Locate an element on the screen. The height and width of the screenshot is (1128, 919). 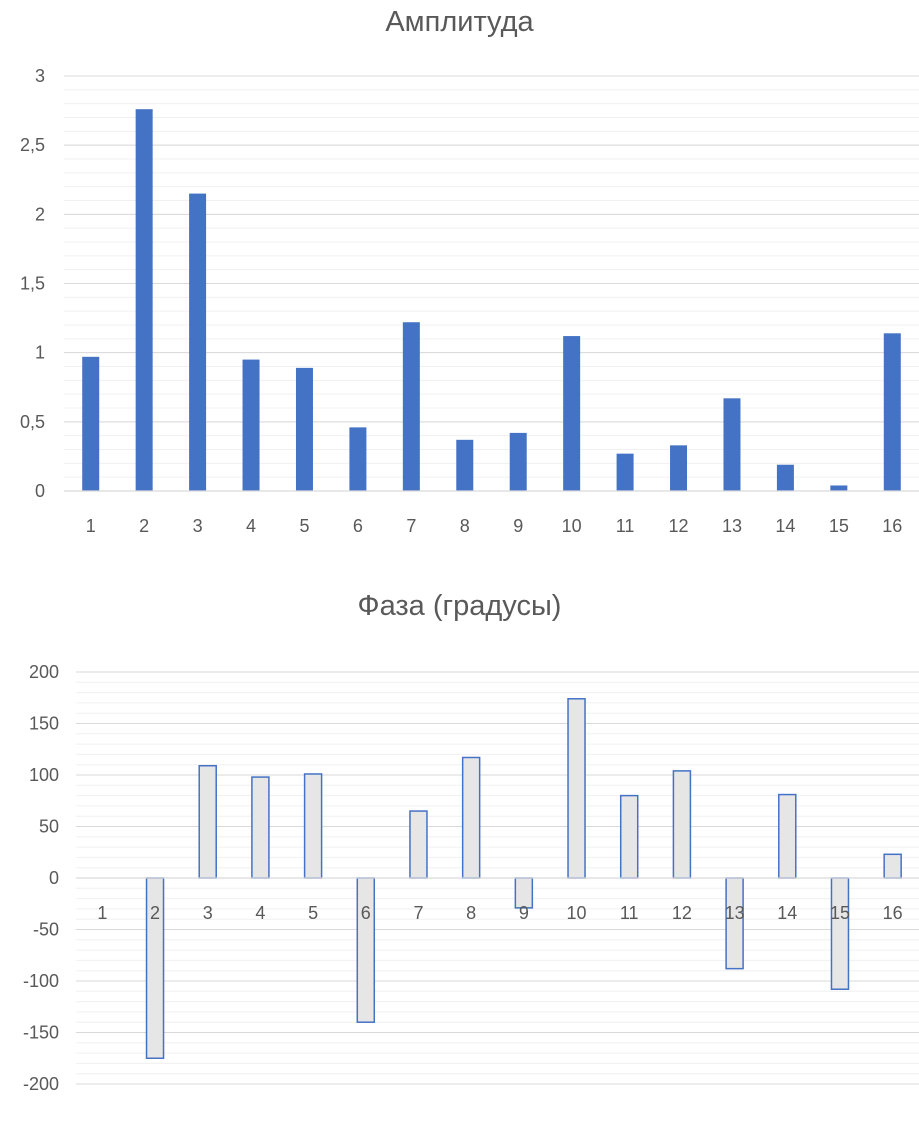
y-tick-label: -50 is located at coordinates (46, 930).